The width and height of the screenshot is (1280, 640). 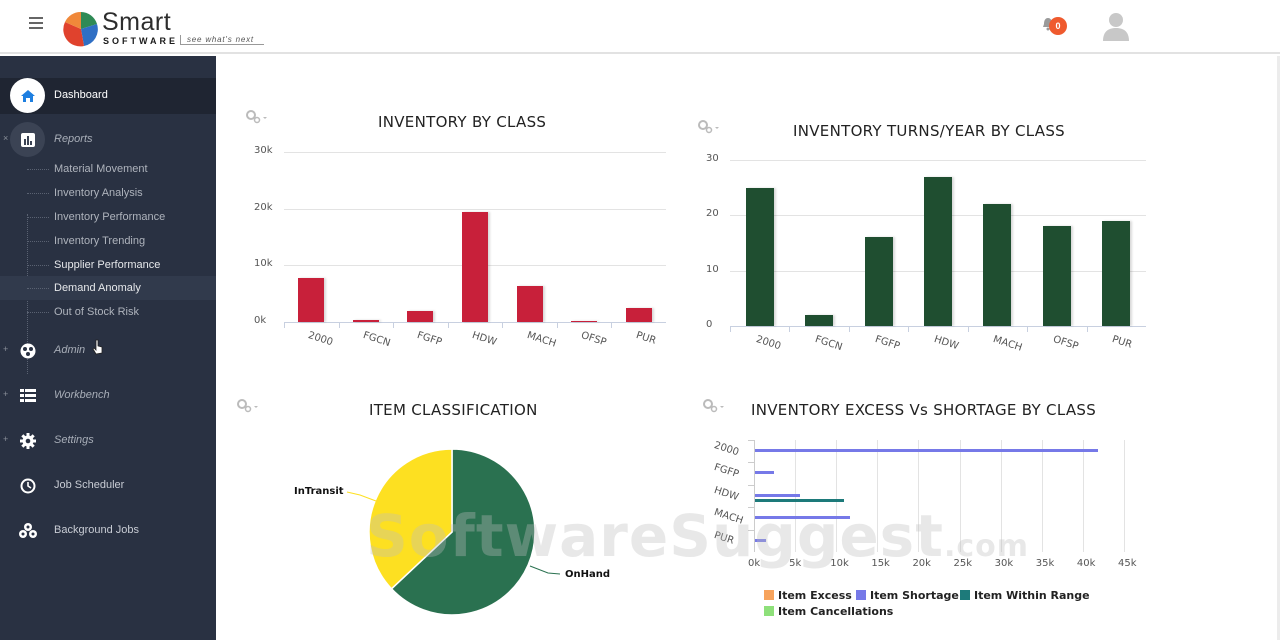 What do you see at coordinates (108, 140) in the screenshot?
I see `sidebar-item-reports: × Reports` at bounding box center [108, 140].